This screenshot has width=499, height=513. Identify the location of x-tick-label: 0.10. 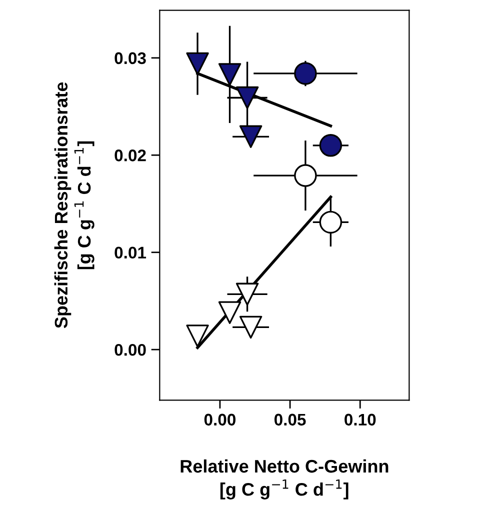
(360, 420).